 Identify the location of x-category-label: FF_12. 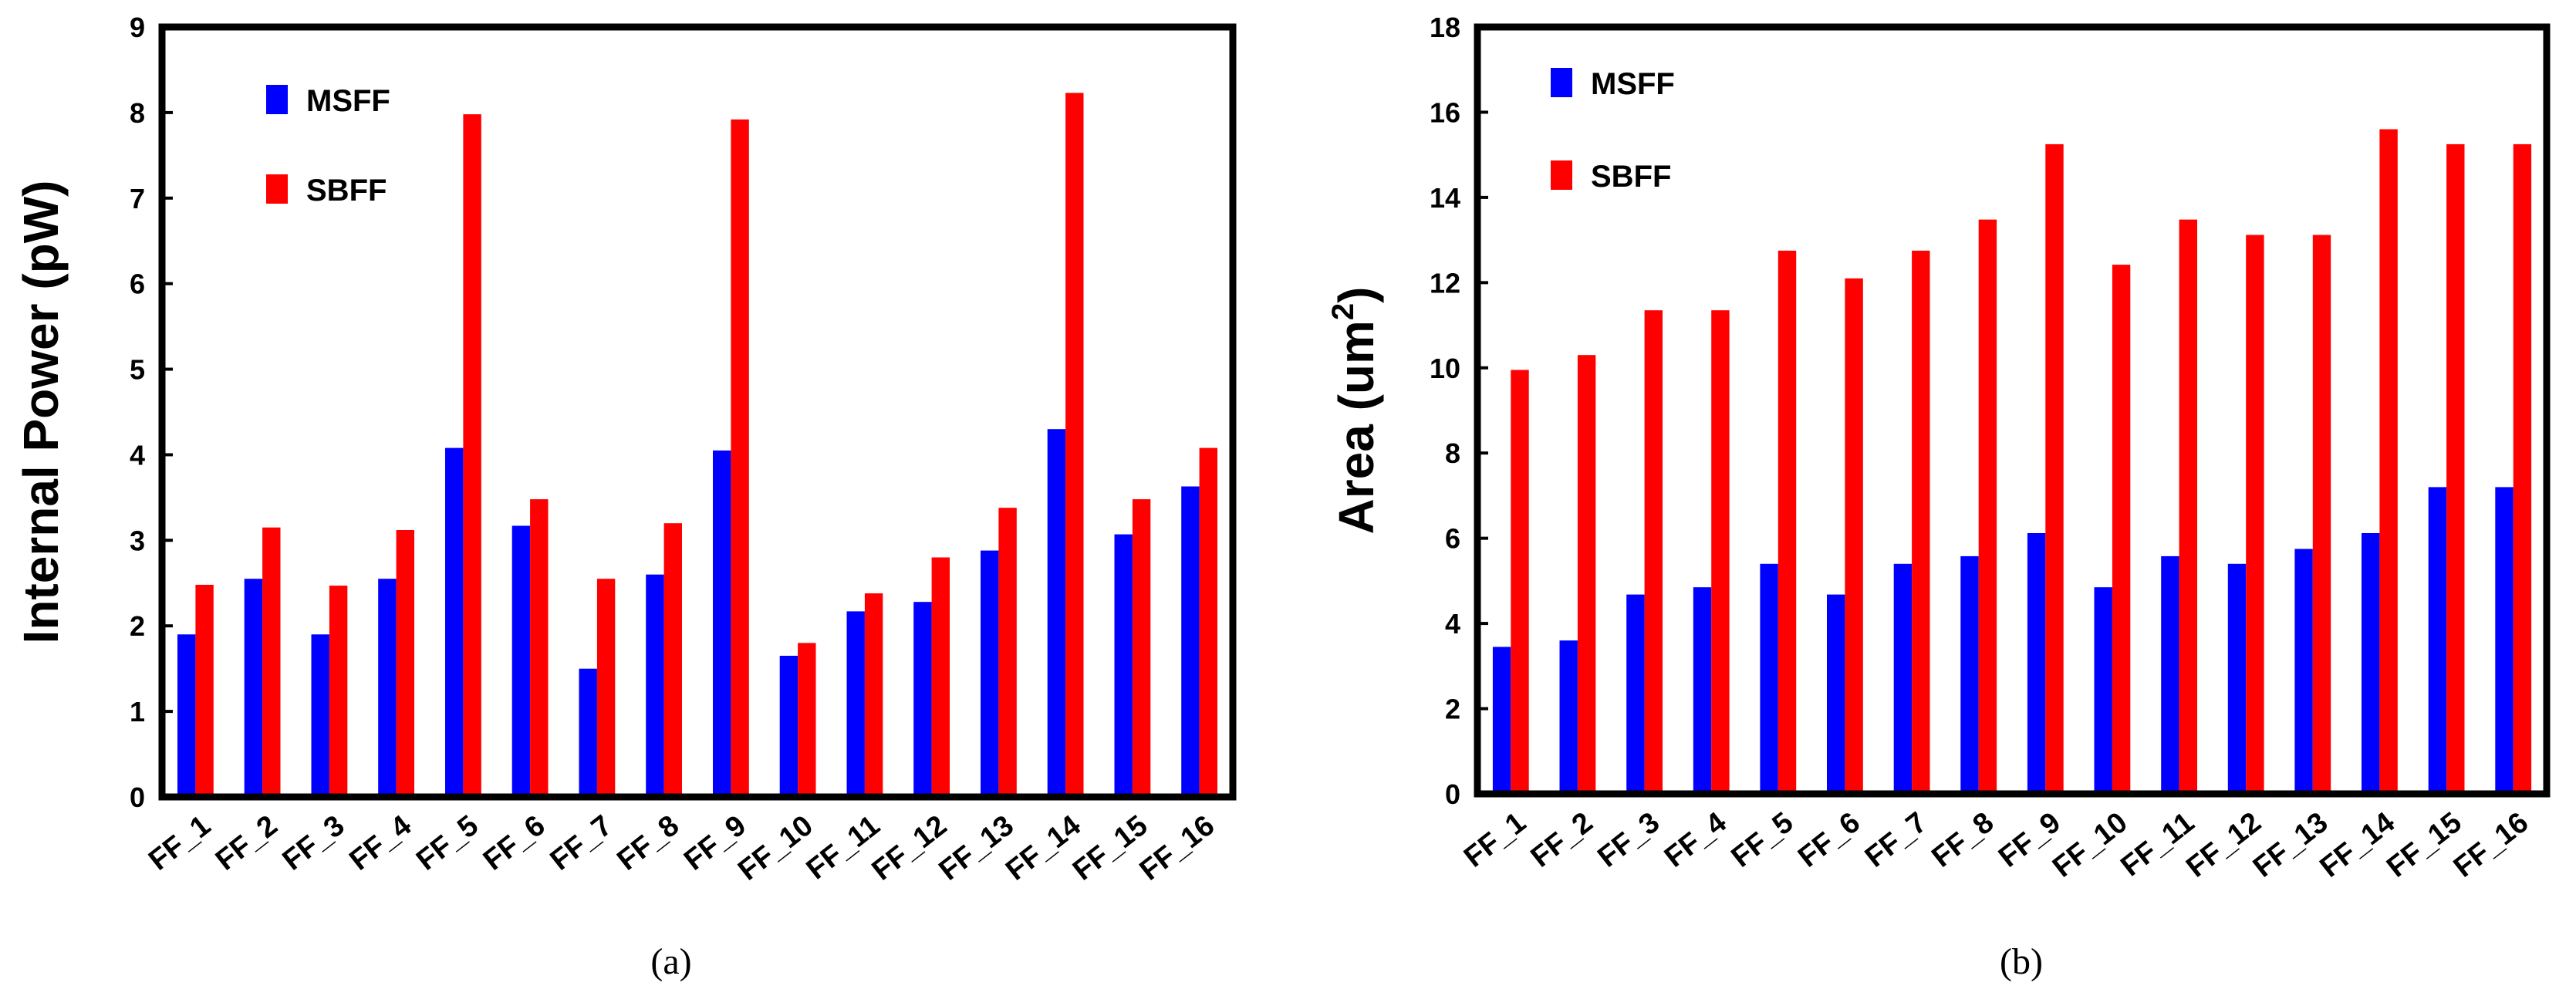
(2223, 845).